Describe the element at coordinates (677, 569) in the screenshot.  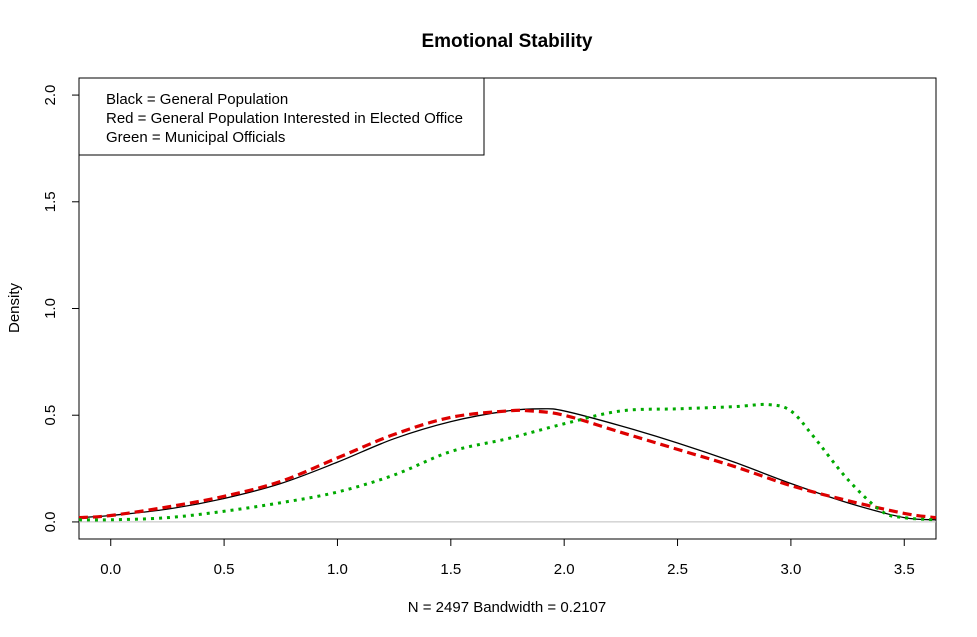
I see `x-tick-label: 2.5` at that location.